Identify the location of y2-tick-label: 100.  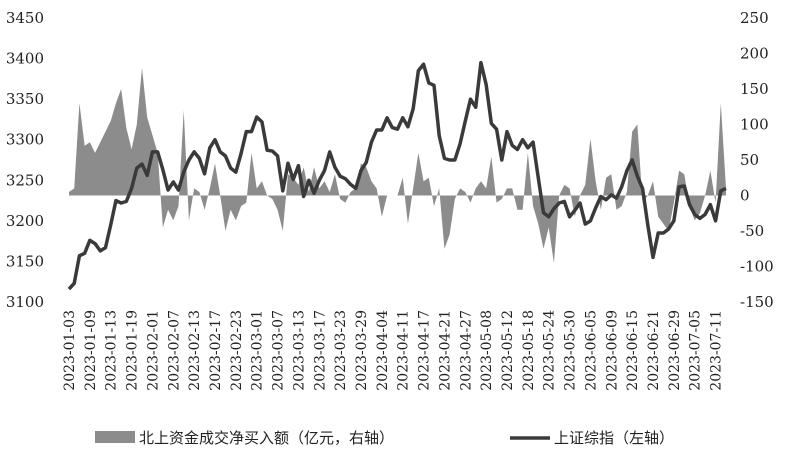
(754, 125).